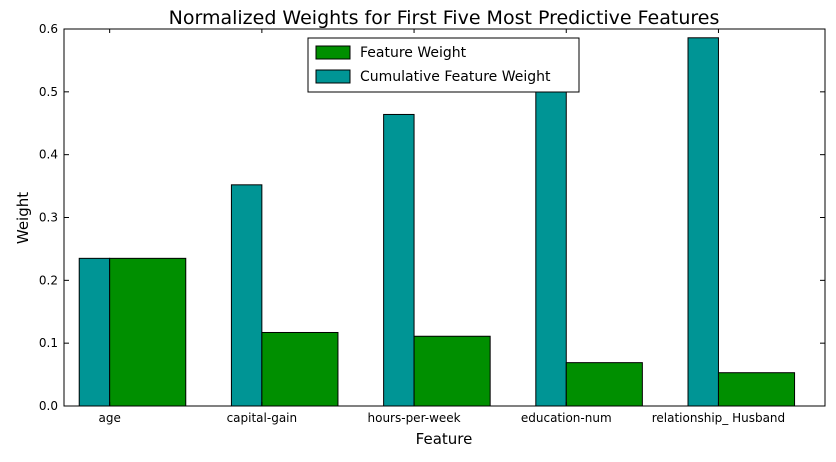  I want to click on x-tick-label: capital-gain, so click(262, 418).